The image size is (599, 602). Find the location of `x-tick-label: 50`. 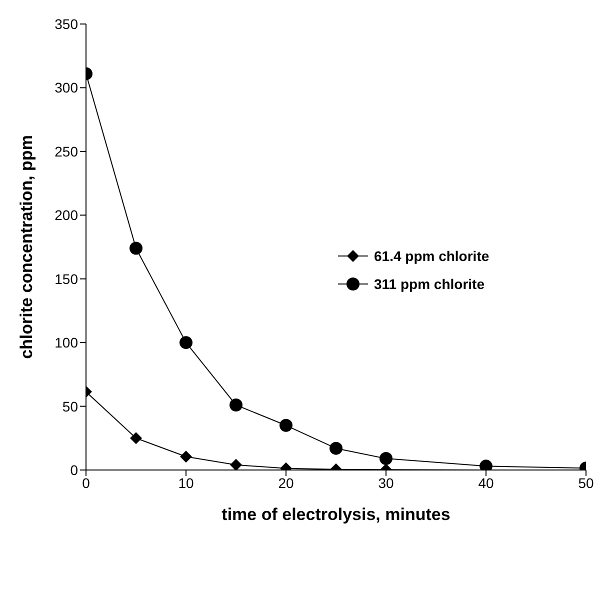

x-tick-label: 50 is located at coordinates (586, 482).